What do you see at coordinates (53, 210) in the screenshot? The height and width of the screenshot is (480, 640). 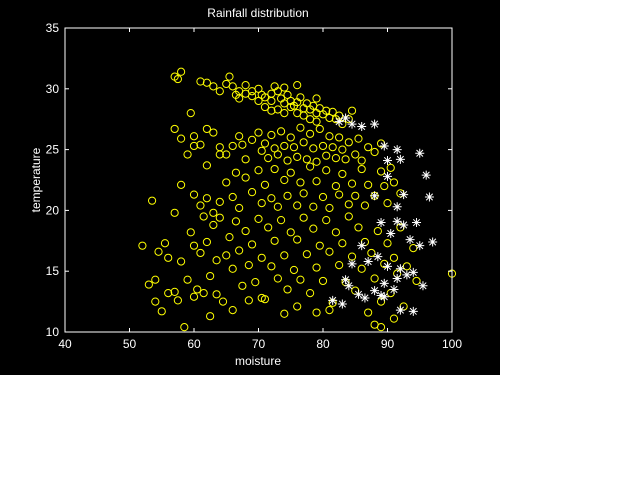 I see `y-tick-label: 20` at bounding box center [53, 210].